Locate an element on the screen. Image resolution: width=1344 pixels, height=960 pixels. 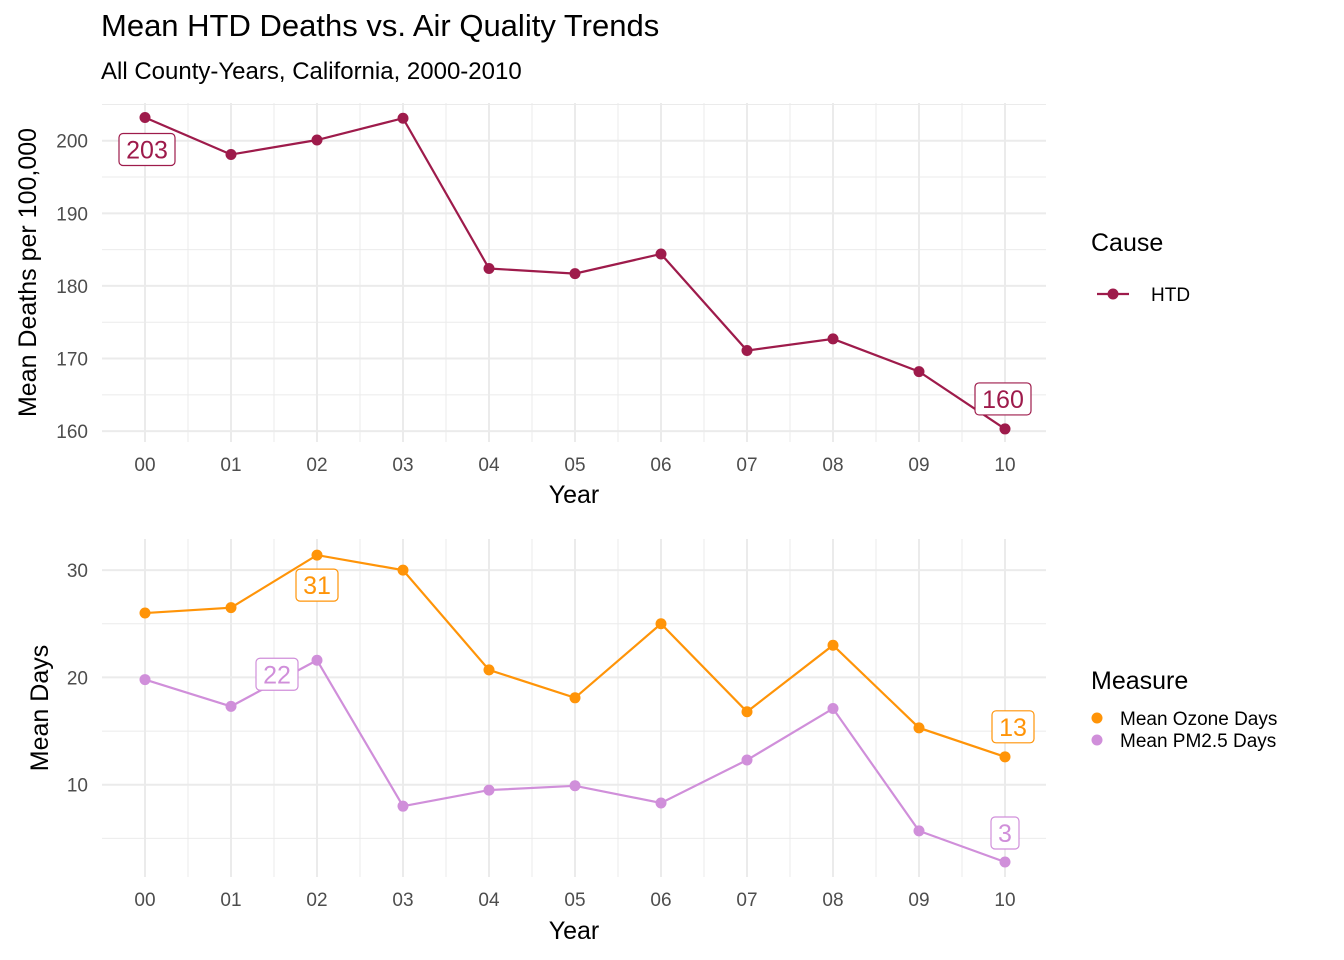
chart-subtitle: All County-Years, California, 2000-2010 is located at coordinates (311, 71).